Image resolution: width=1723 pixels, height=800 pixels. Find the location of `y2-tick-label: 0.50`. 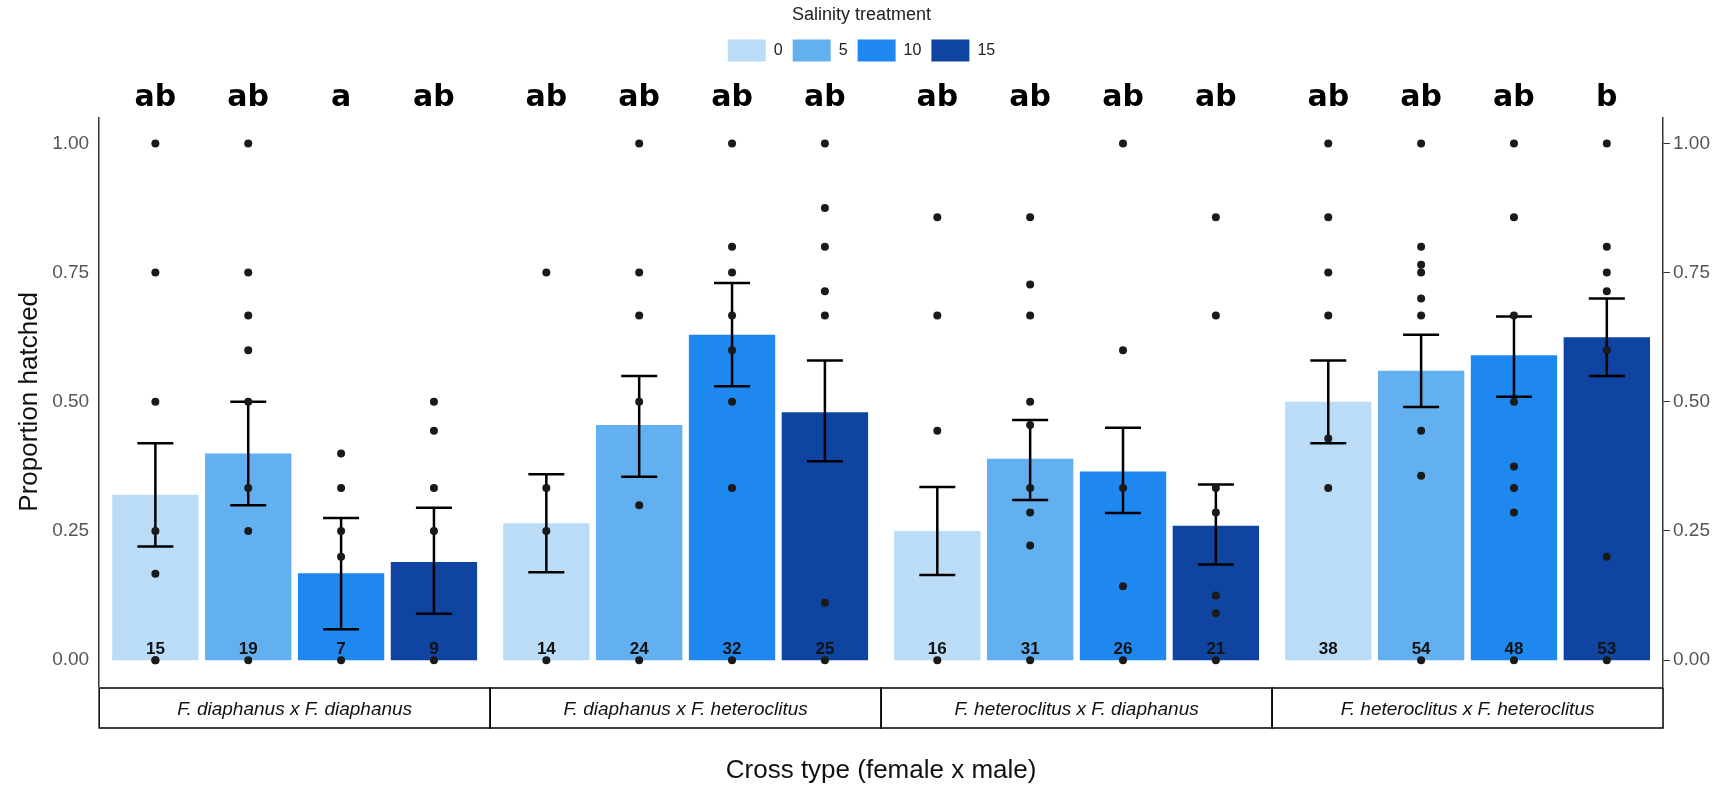

y2-tick-label: 0.50 is located at coordinates (1691, 401).